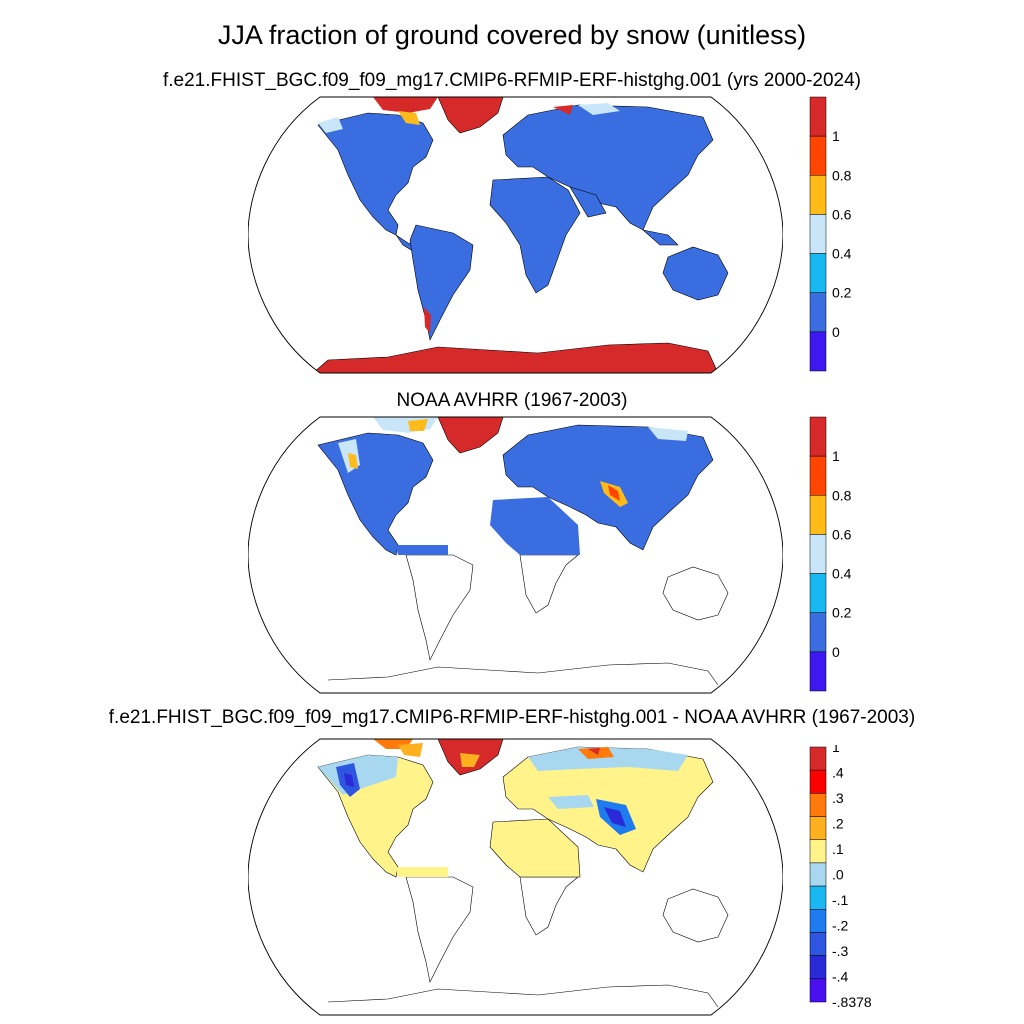  What do you see at coordinates (535, 235) in the screenshot?
I see `africa-land` at bounding box center [535, 235].